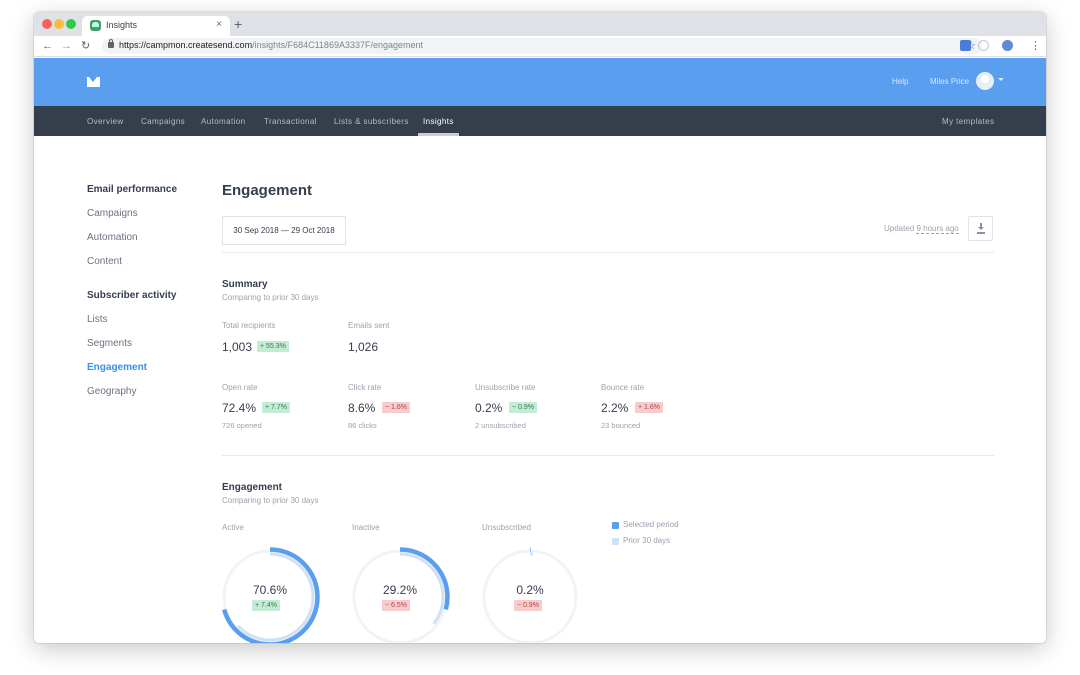 The image size is (1080, 675). What do you see at coordinates (290, 121) in the screenshot?
I see `nav-transactional: Transactional` at bounding box center [290, 121].